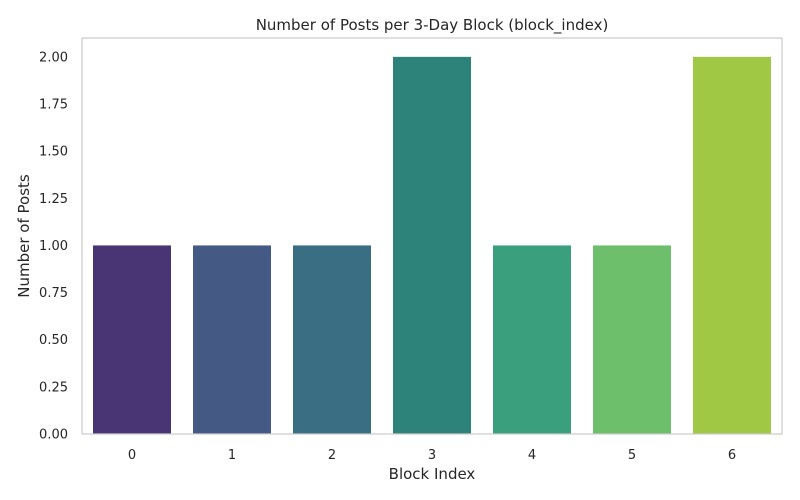  What do you see at coordinates (132, 455) in the screenshot?
I see `x-tick-label: 0` at bounding box center [132, 455].